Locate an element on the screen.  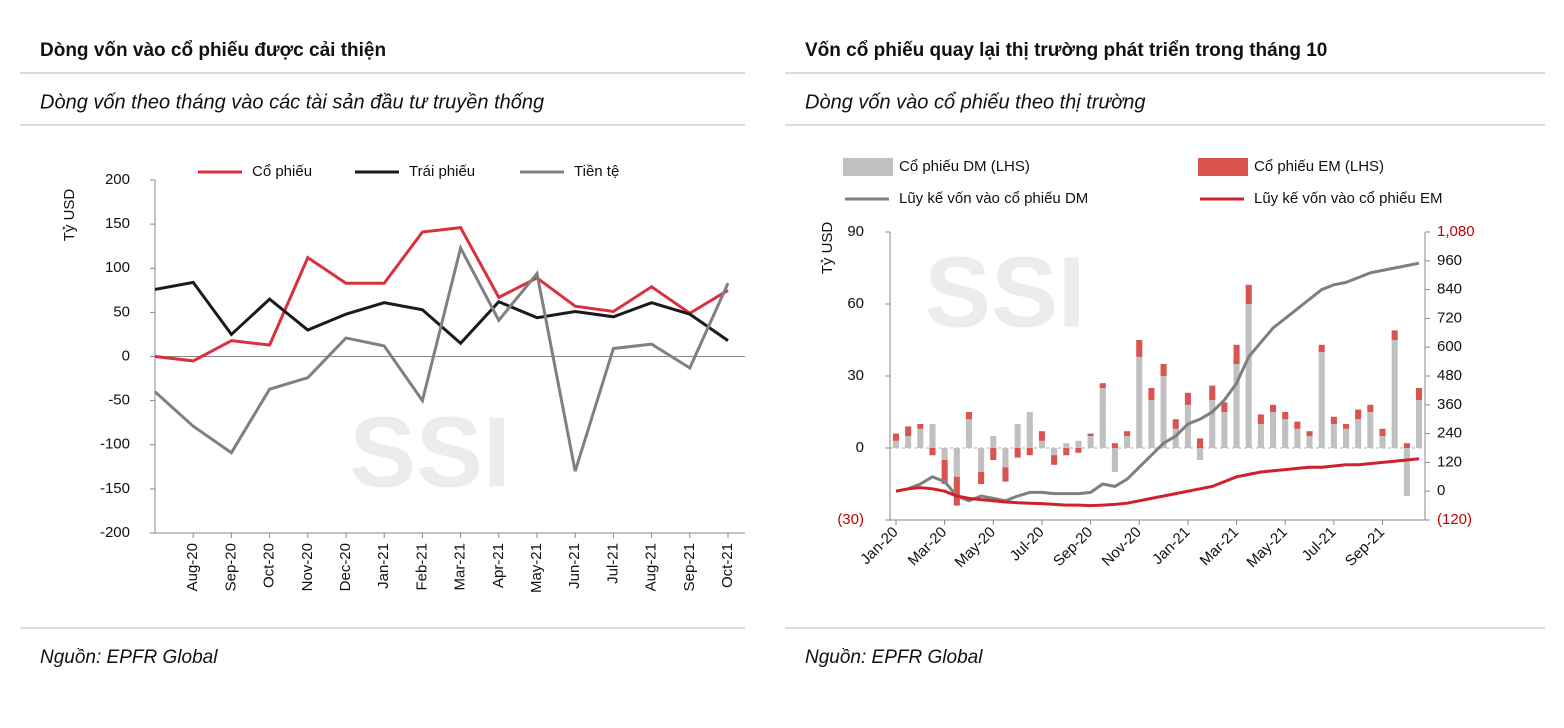
y-tick-label: 150 is located at coordinates (117, 223).